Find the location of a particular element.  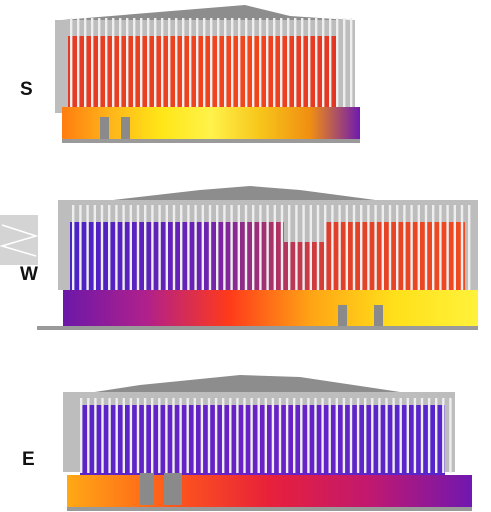

fins-west is located at coordinates (271, 247).